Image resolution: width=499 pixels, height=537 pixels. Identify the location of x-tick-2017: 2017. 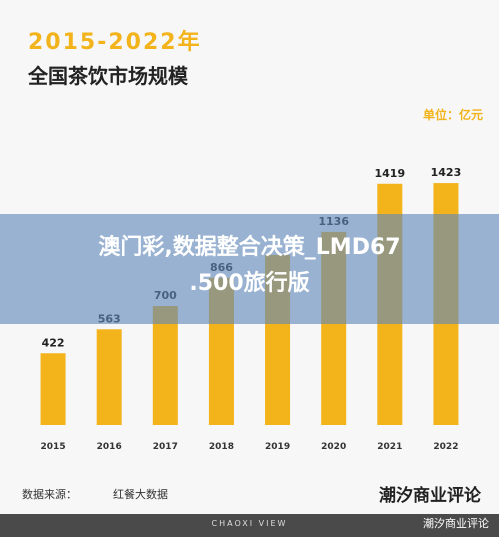
(165, 447).